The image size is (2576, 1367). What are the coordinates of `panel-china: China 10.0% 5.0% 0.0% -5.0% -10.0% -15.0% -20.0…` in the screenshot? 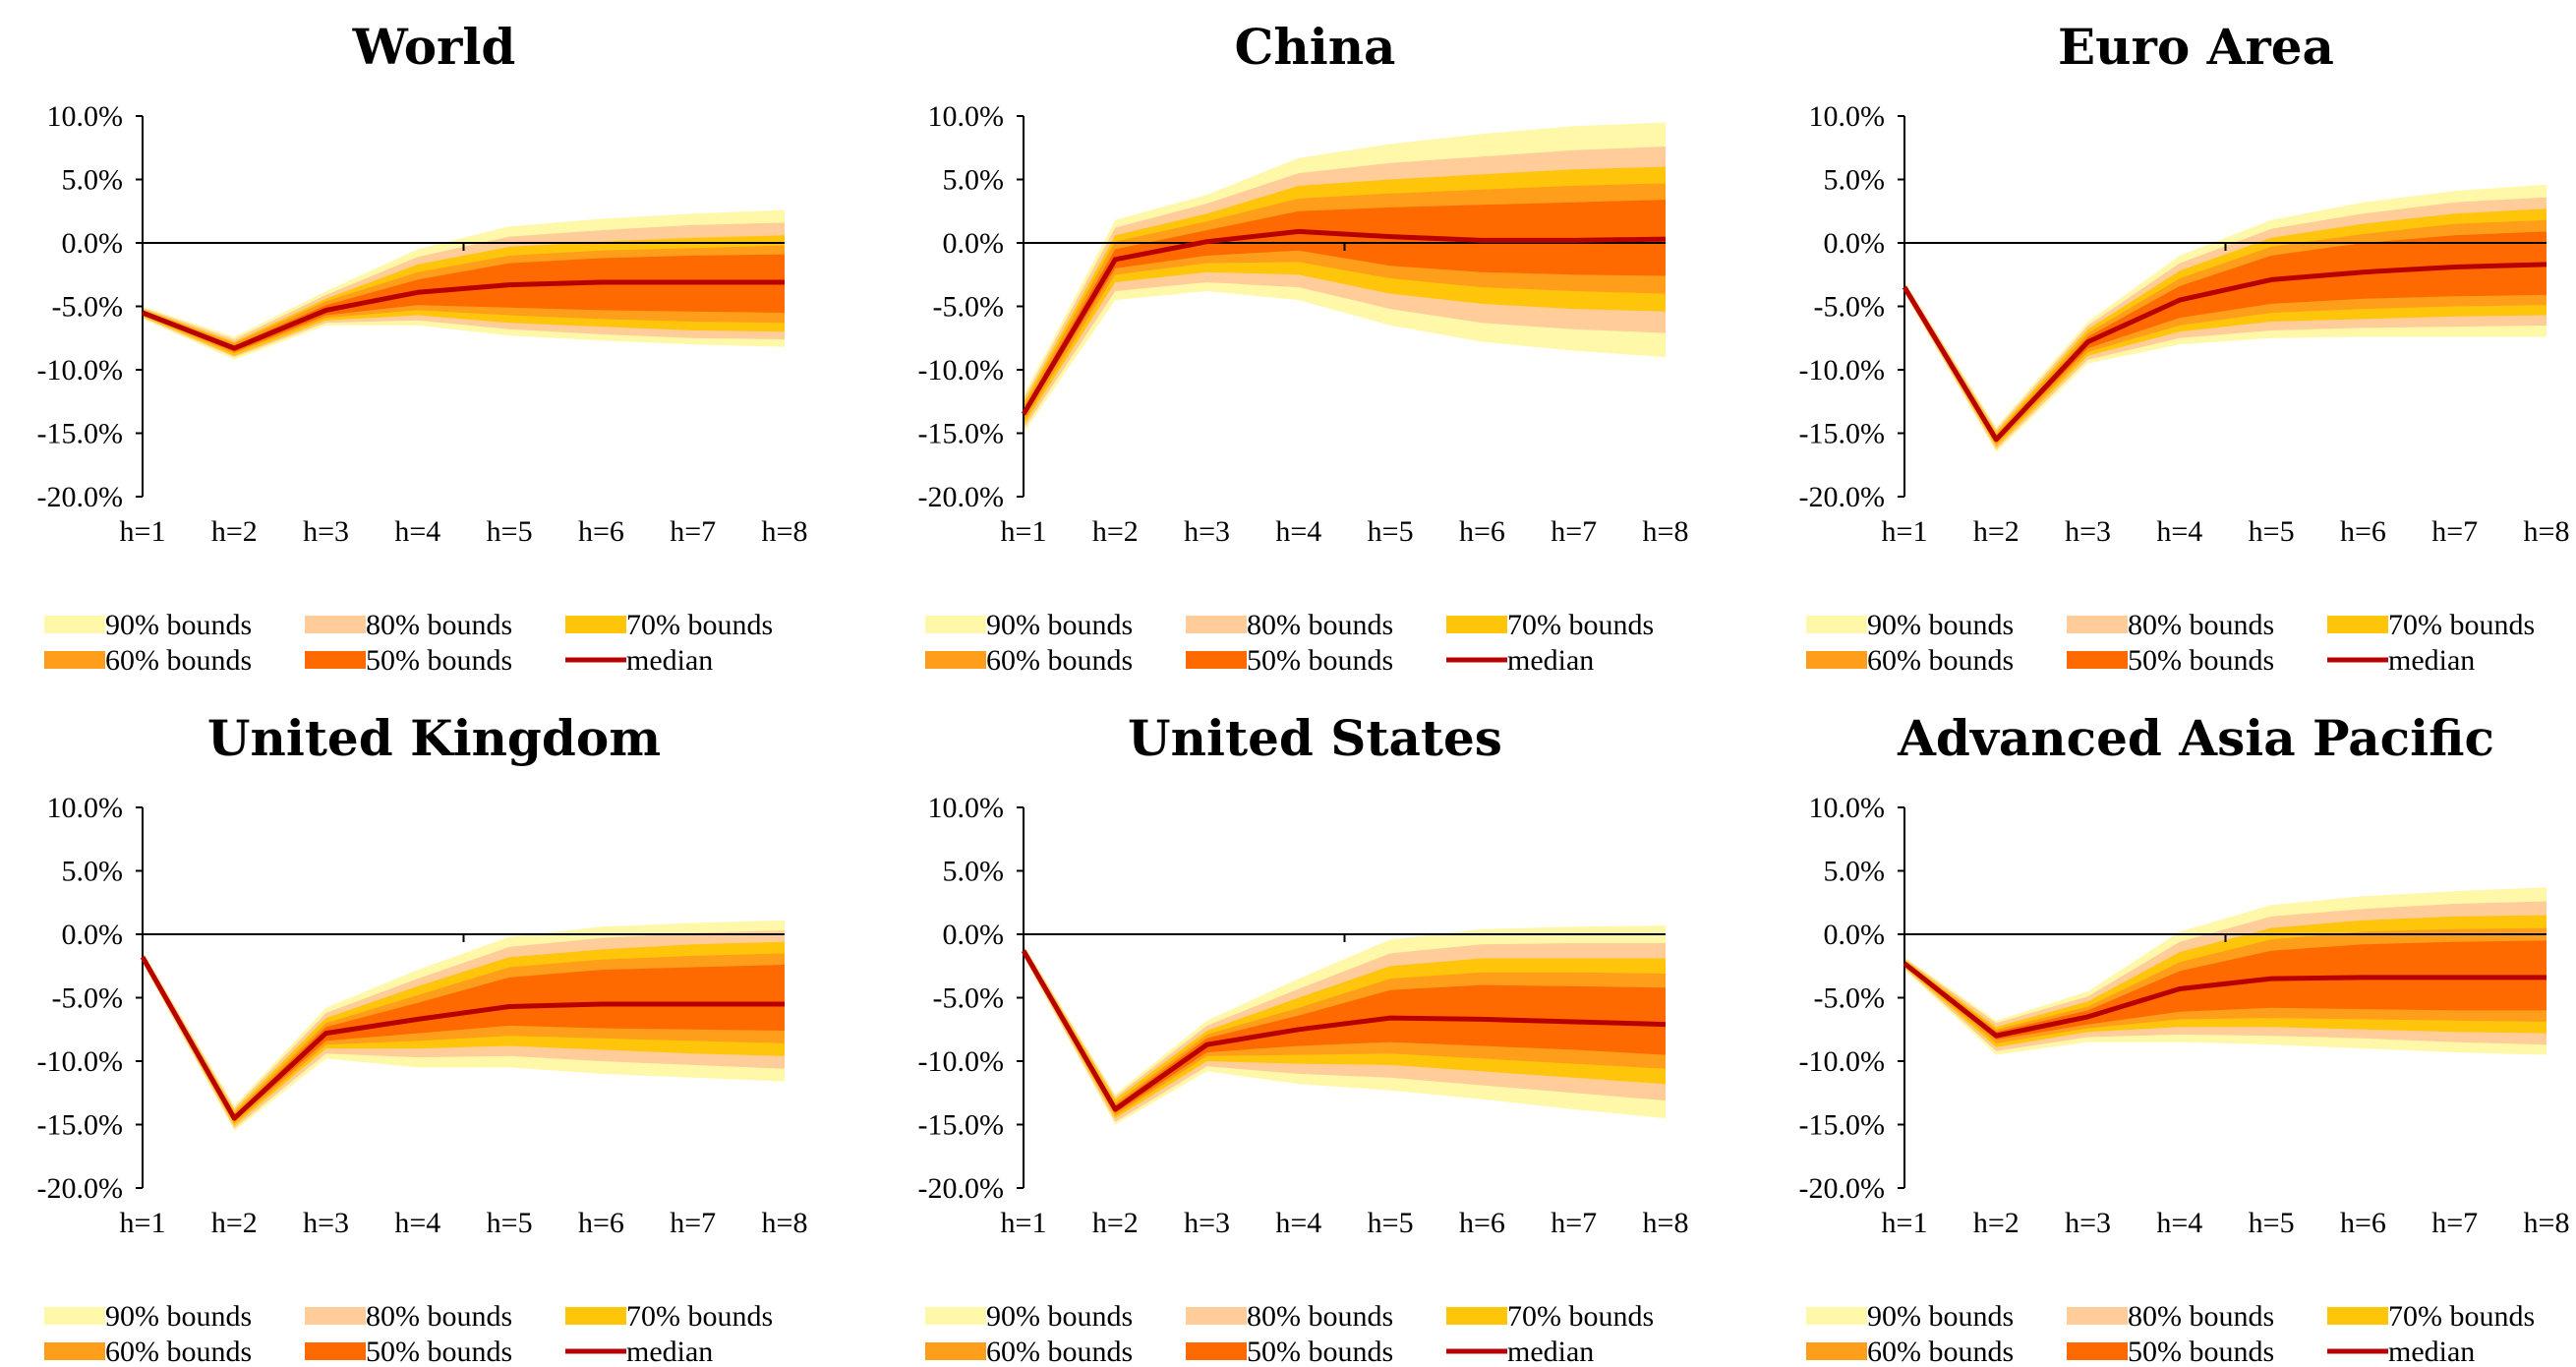 It's located at (1303, 347).